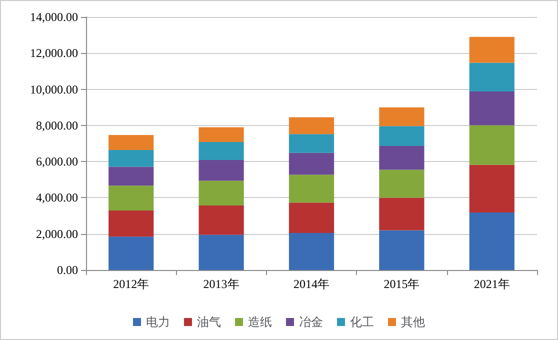 Image resolution: width=558 pixels, height=340 pixels. What do you see at coordinates (57, 161) in the screenshot?
I see `y-tick-label: 6,000.00` at bounding box center [57, 161].